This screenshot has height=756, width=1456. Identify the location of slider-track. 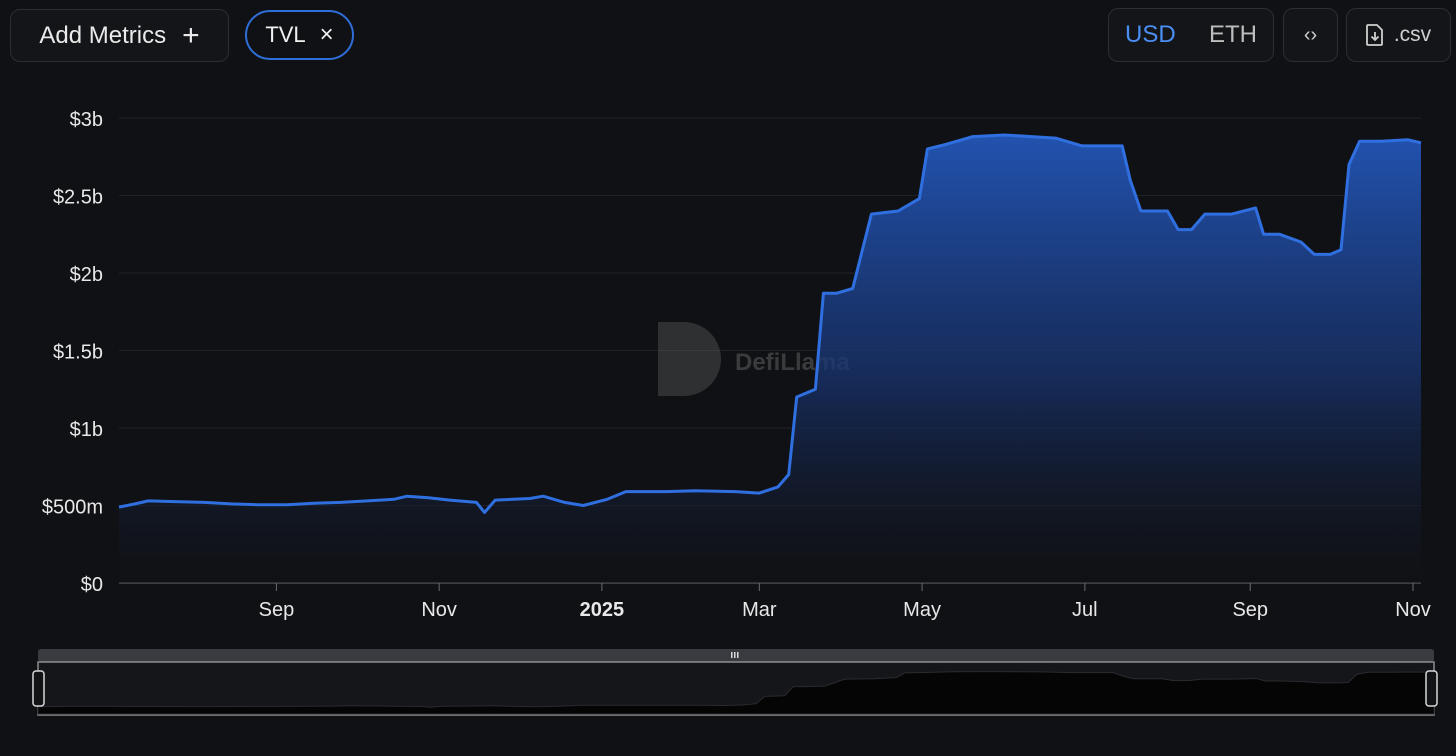
(736, 655).